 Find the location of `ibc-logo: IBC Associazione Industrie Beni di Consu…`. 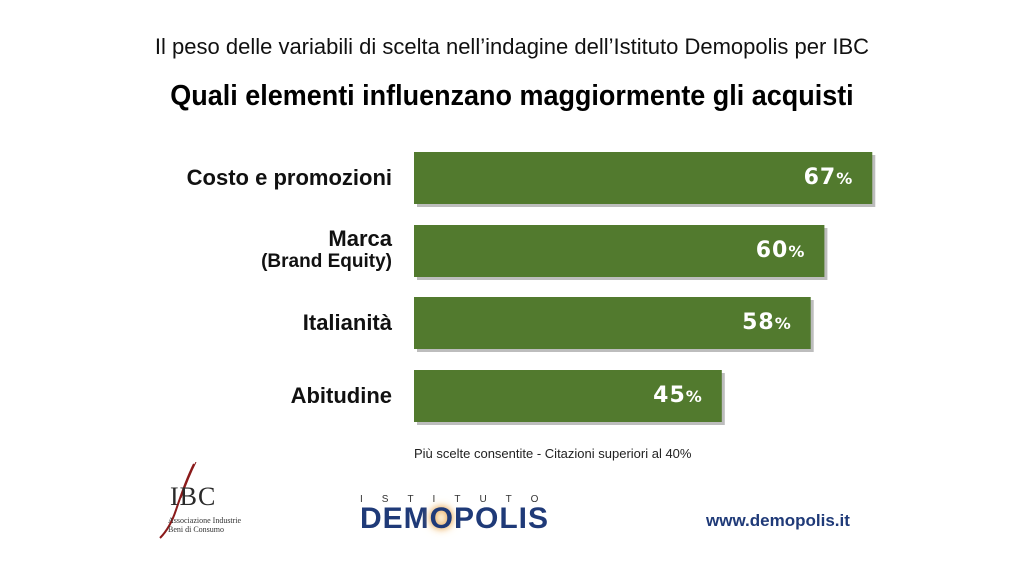

ibc-logo: IBC Associazione Industrie Beni di Consu… is located at coordinates (203, 502).